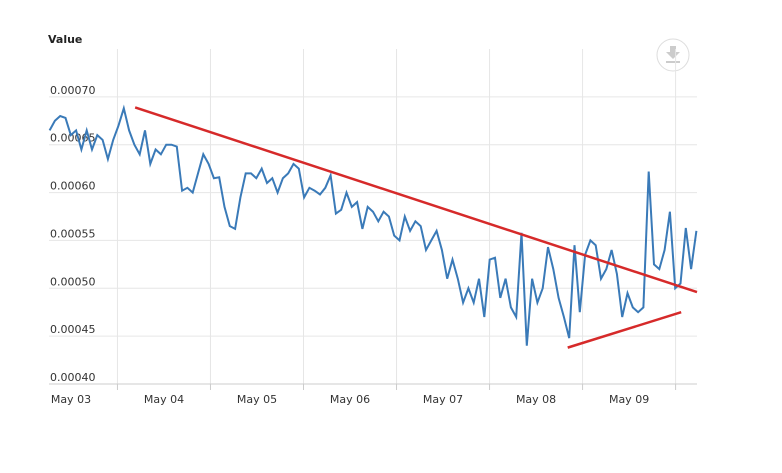 The height and width of the screenshot is (473, 782). Describe the element at coordinates (536, 399) in the screenshot. I see `x-tick-label: May 08` at that location.